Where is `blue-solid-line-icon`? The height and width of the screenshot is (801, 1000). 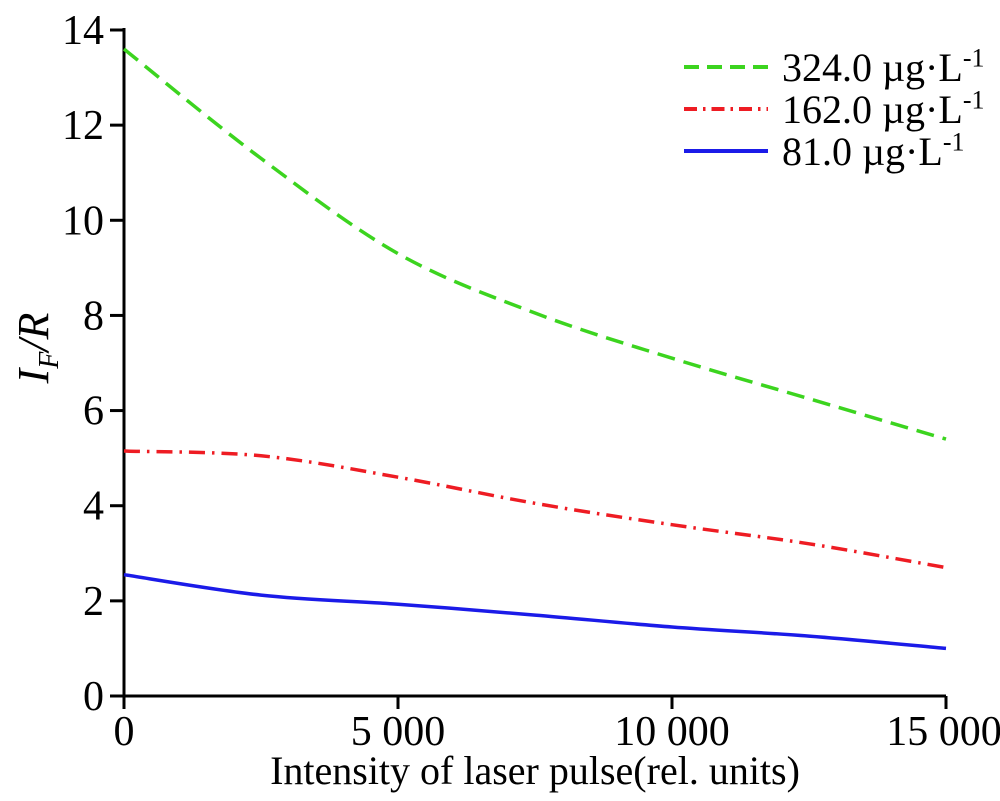
blue-solid-line-icon is located at coordinates (726, 151).